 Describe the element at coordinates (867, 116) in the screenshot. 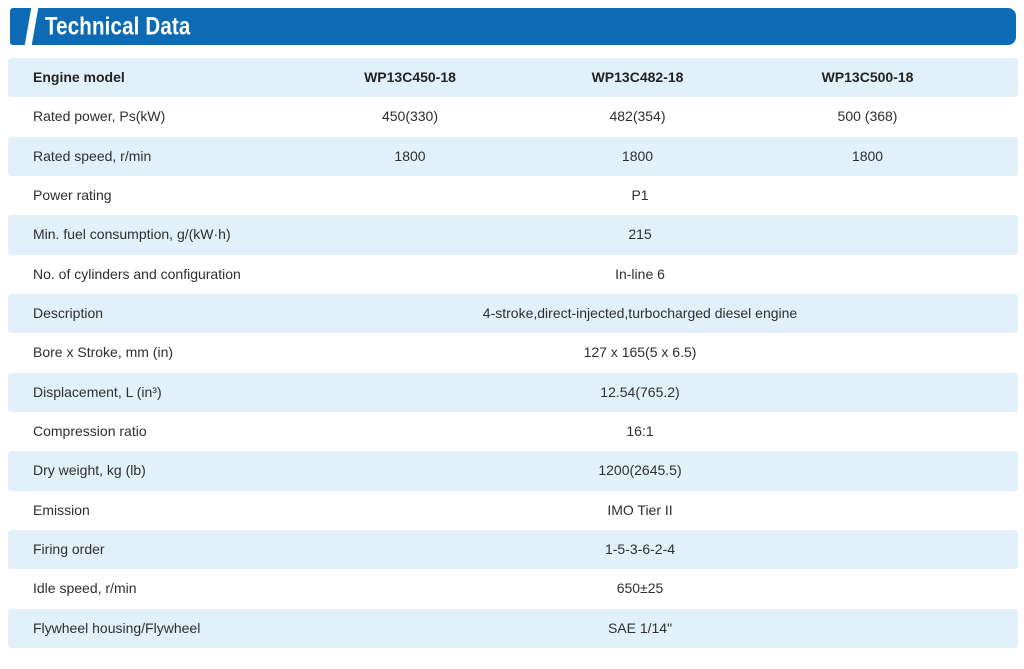

I see `row-value: 500 (368)` at that location.